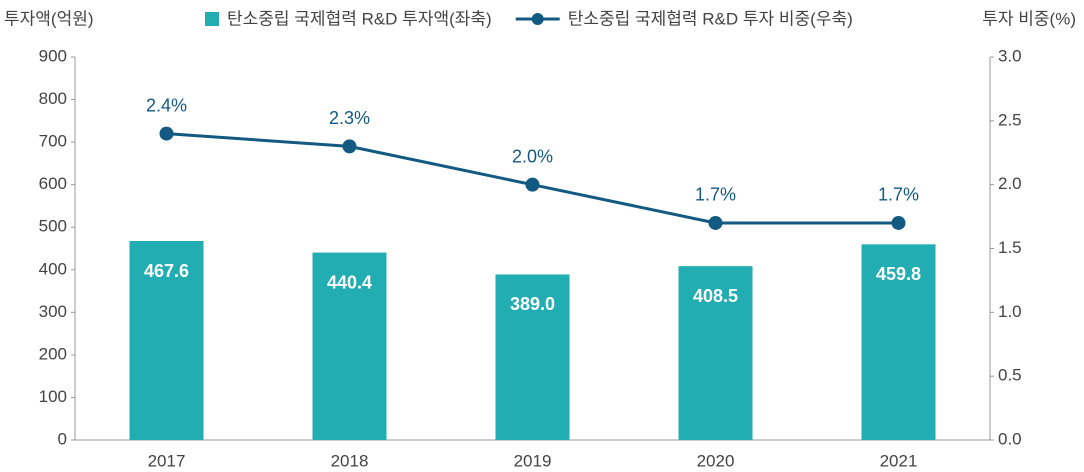  Describe the element at coordinates (899, 460) in the screenshot. I see `x-tick-label: 2021` at that location.